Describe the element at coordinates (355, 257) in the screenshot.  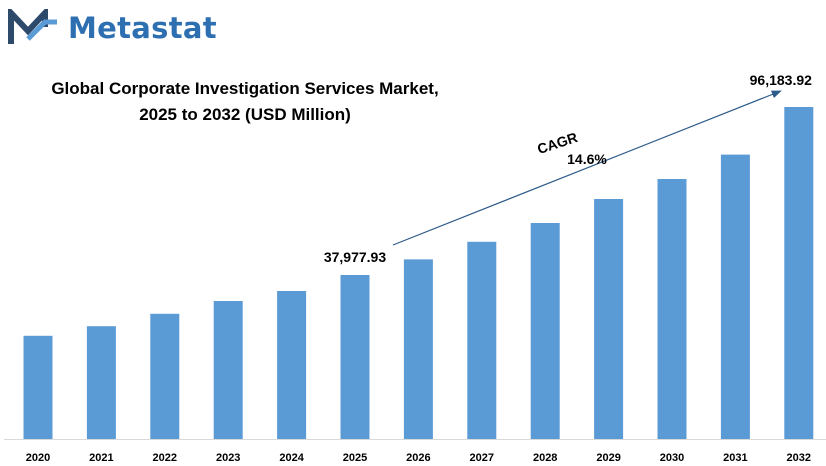
I see `start-value-label: 37,977.93` at that location.